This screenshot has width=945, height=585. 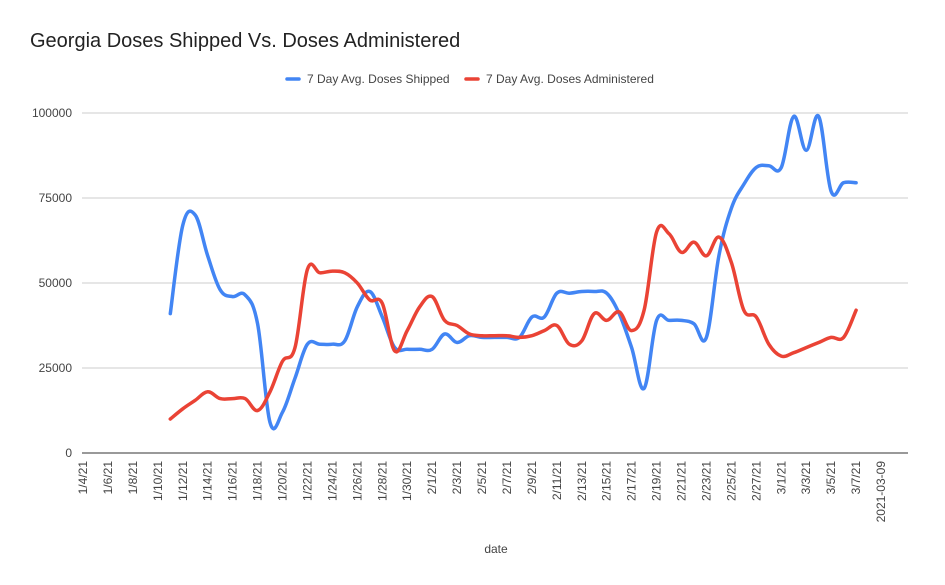 I want to click on x-tick-label: 2/23/21, so click(x=706, y=481).